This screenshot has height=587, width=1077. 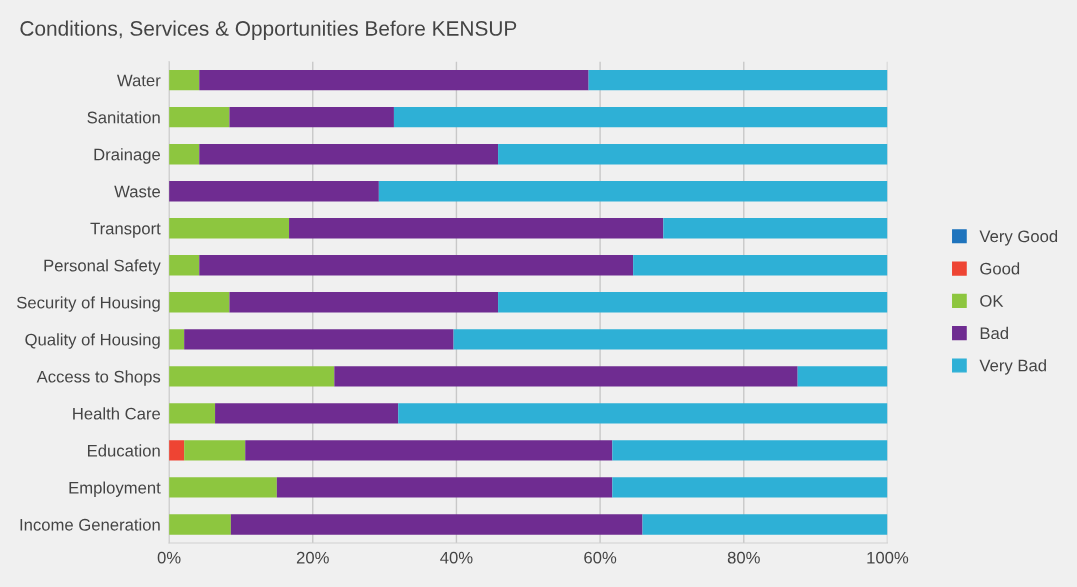 What do you see at coordinates (102, 267) in the screenshot?
I see `y-tick-label: Personal Safety` at bounding box center [102, 267].